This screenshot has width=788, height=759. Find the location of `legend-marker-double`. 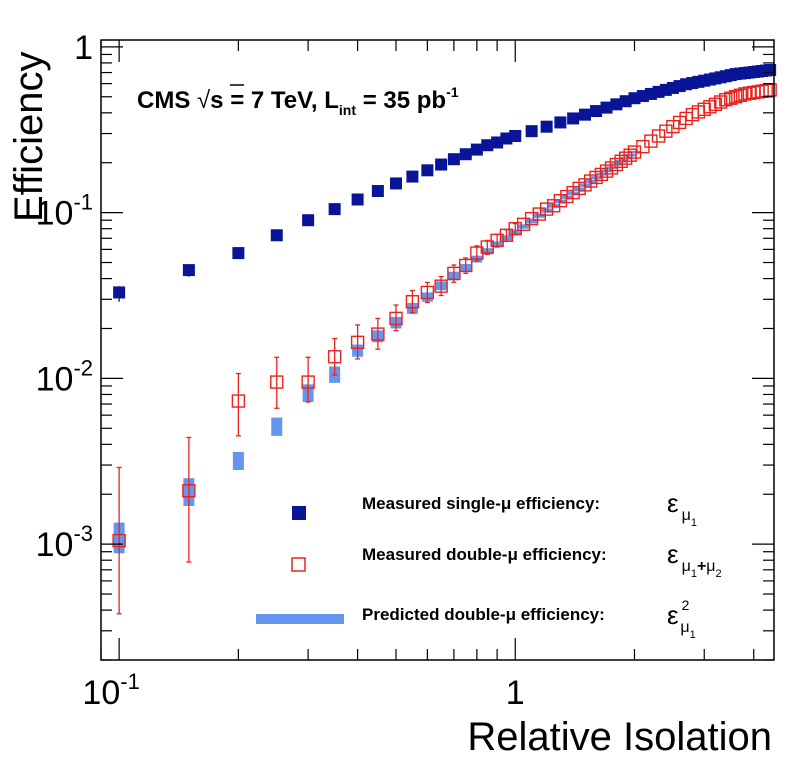

legend-marker-double is located at coordinates (298, 564).